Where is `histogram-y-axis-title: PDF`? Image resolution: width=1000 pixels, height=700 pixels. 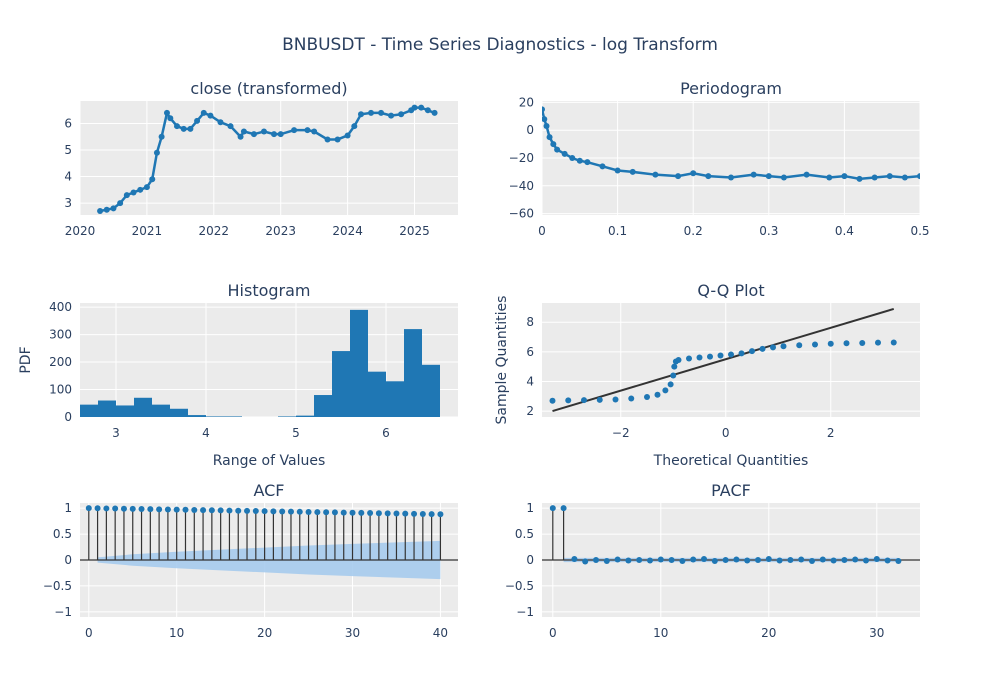 histogram-y-axis-title: PDF is located at coordinates (26, 359).